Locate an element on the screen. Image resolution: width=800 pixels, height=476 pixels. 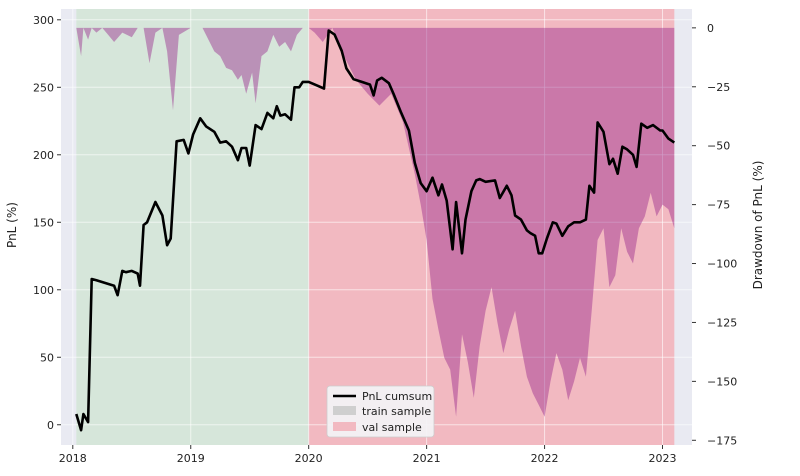
legend-swatch-val is located at coordinates (344, 426).